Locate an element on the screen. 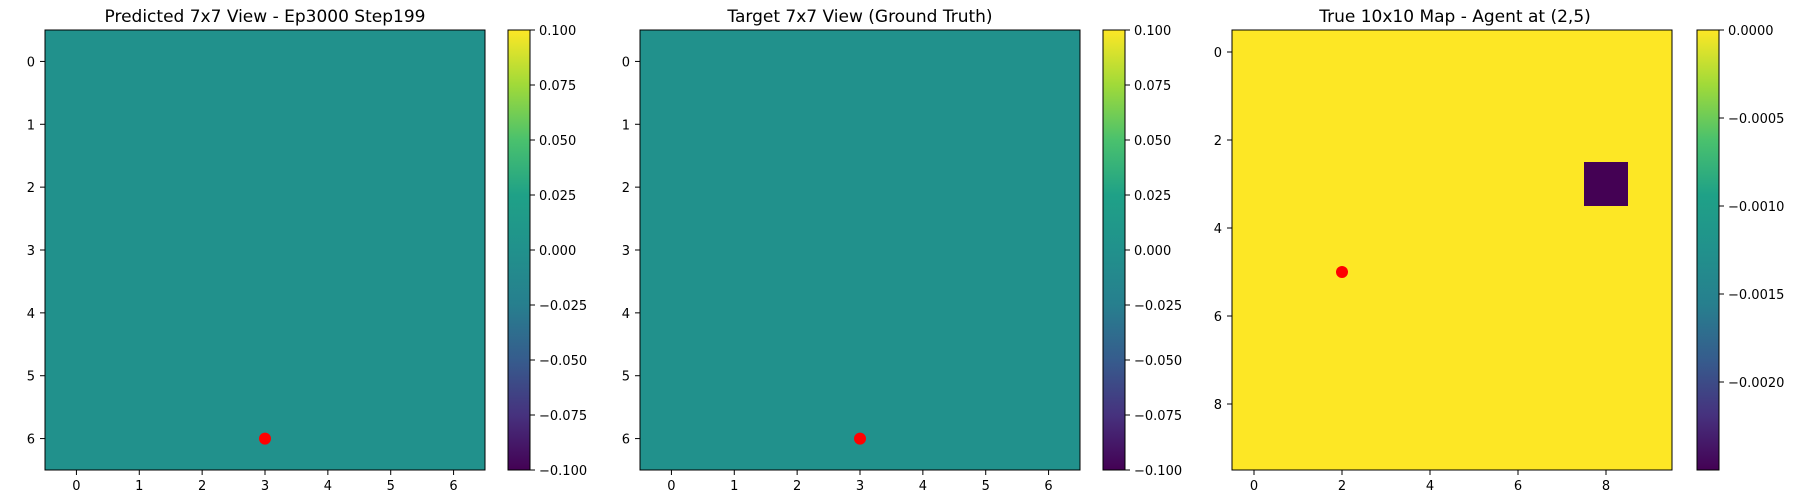 This screenshot has height=500, width=1800. colorbar-tick-label: −0.0015 is located at coordinates (1756, 295).